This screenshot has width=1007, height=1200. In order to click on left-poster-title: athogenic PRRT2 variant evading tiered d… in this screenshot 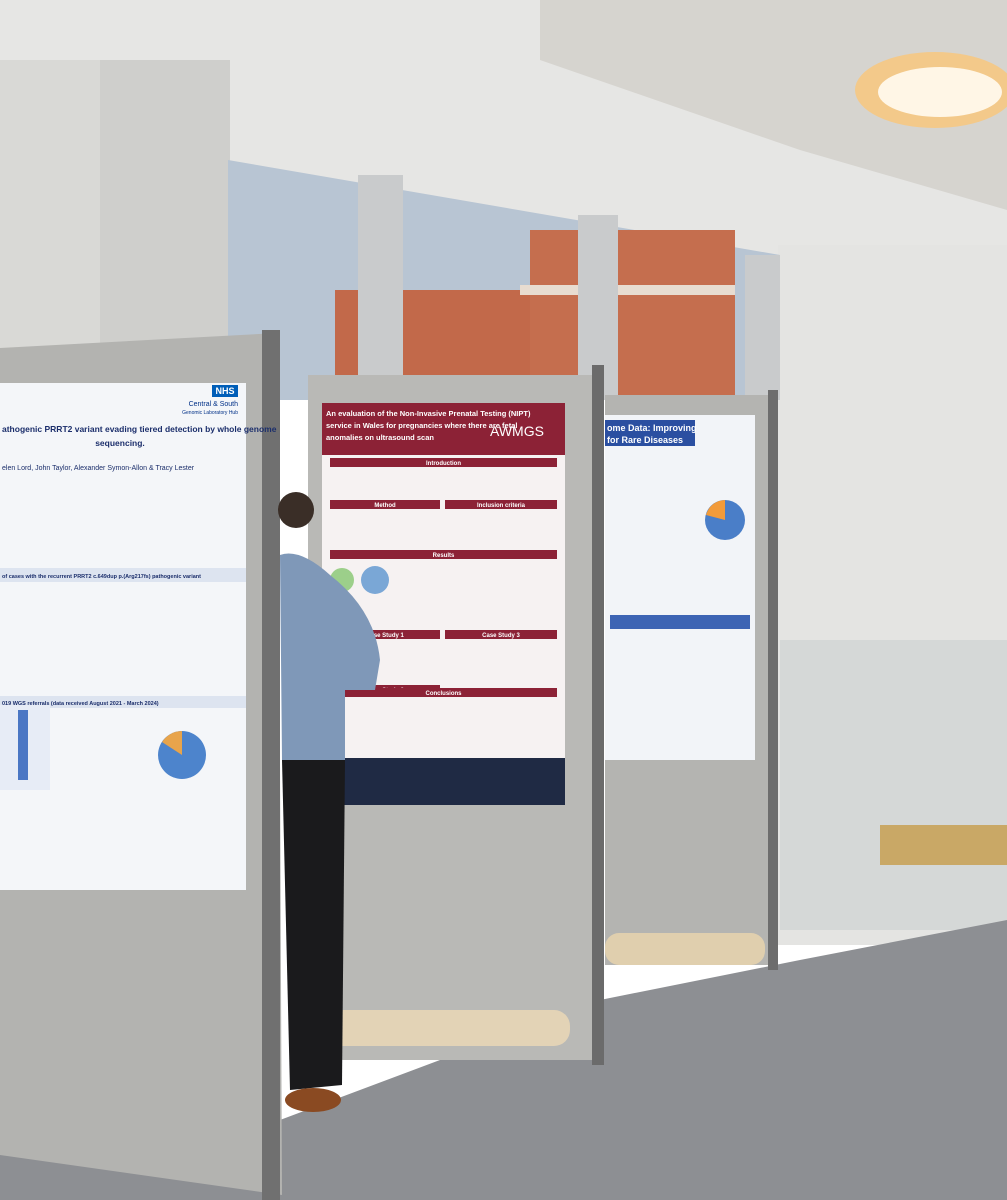, I will do `click(139, 429)`.